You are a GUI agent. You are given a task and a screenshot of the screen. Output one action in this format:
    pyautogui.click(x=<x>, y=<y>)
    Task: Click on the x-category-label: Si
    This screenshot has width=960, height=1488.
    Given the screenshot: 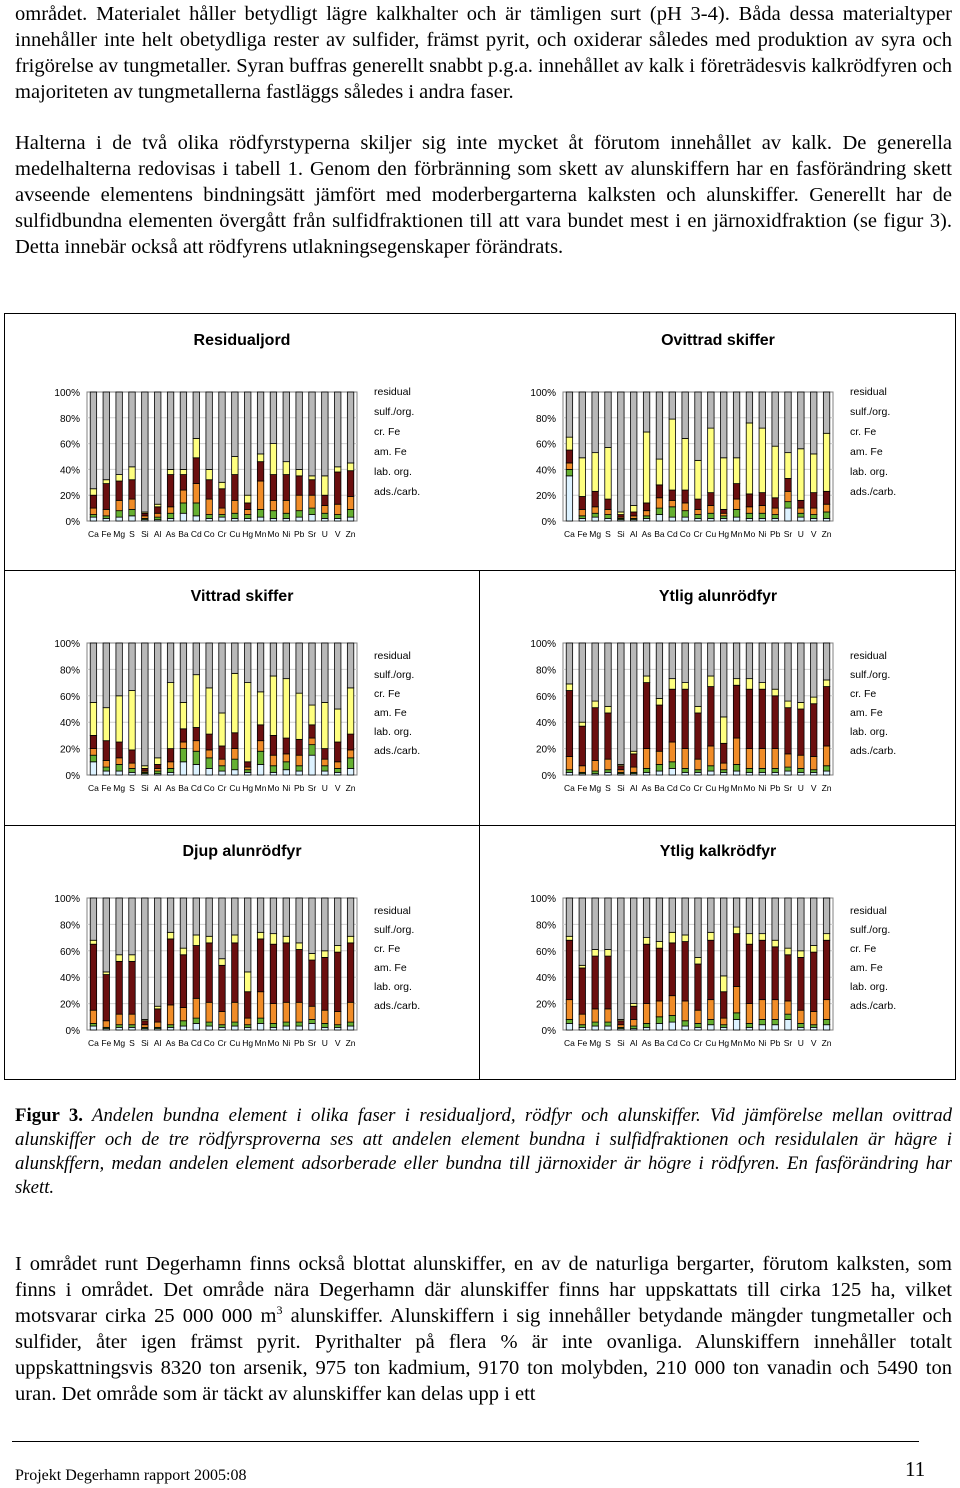 What is the action you would take?
    pyautogui.click(x=145, y=1043)
    